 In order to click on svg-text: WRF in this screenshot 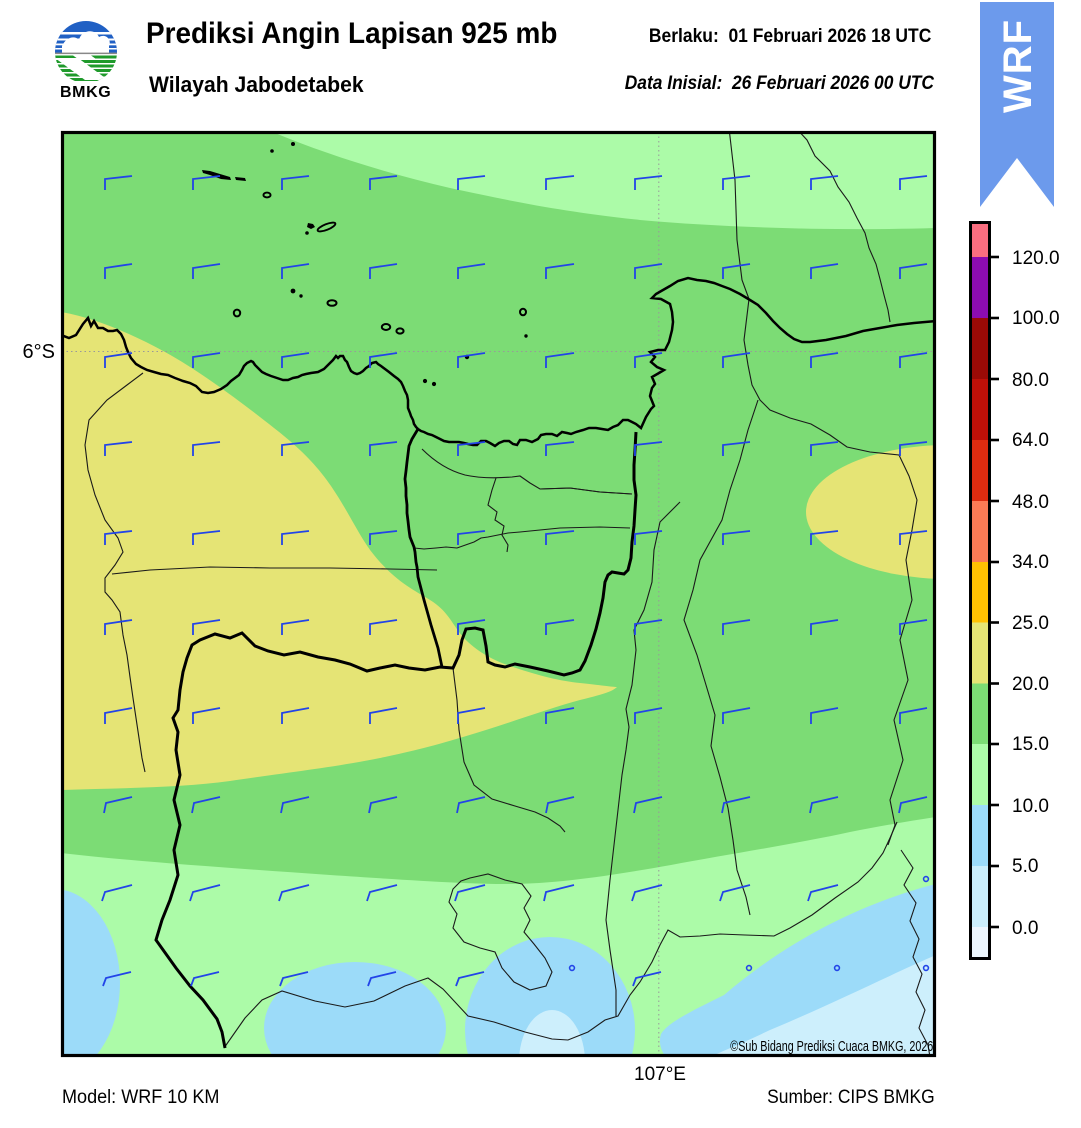, I will do `click(1018, 66)`.